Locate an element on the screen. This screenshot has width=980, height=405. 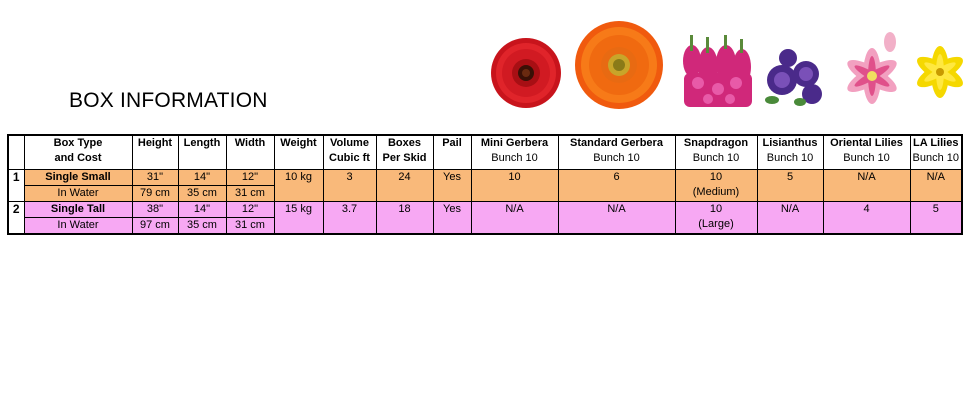
row-number: 2 is located at coordinates (16, 218).